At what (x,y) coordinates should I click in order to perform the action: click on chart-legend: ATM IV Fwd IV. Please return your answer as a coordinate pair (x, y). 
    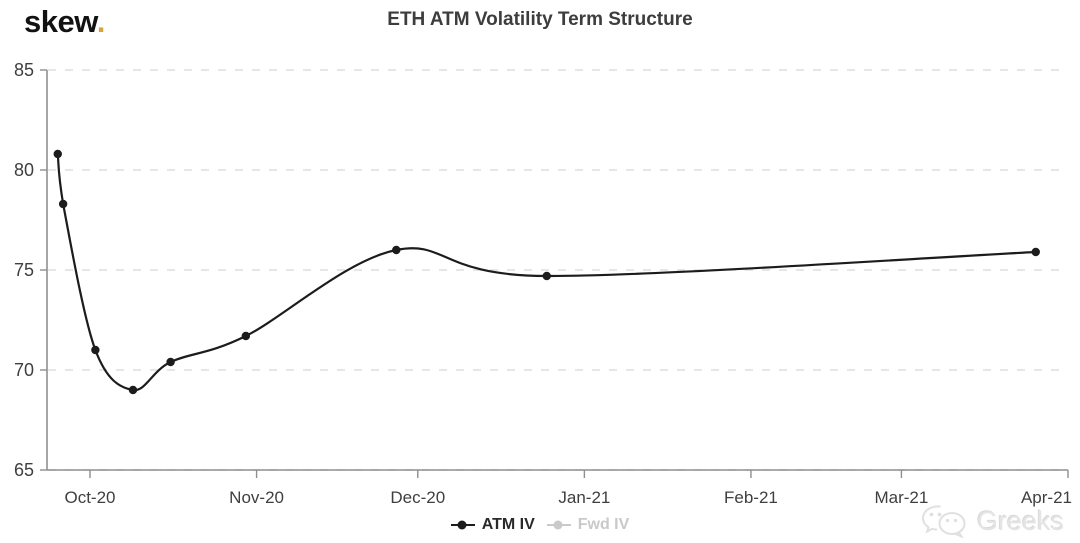
    Looking at the image, I should click on (540, 525).